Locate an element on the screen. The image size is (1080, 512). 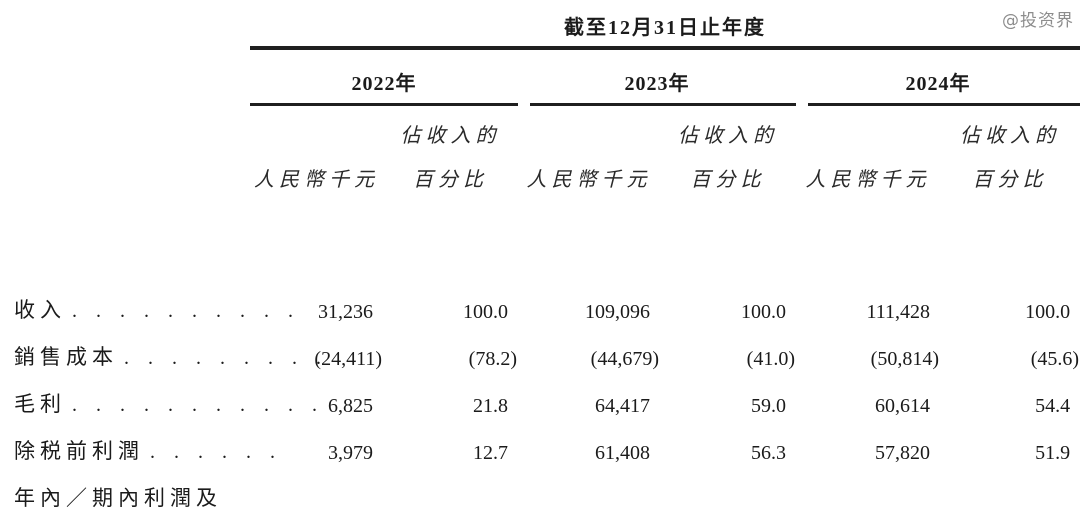
row-label: 除税前利潤 is located at coordinates (79, 451).